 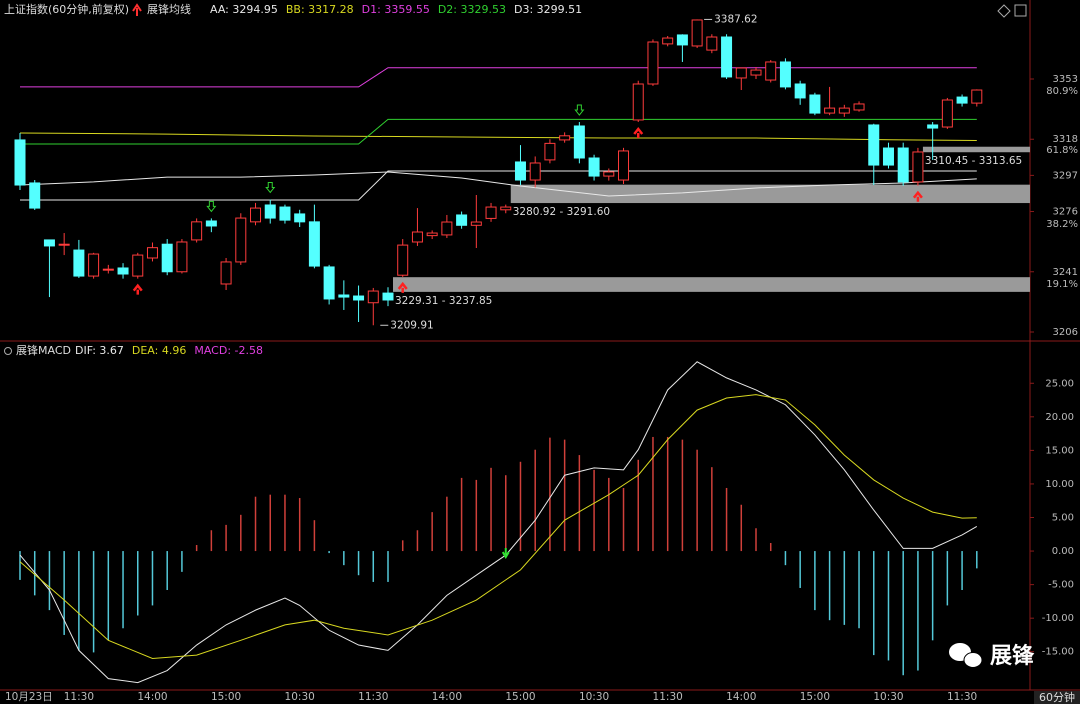 What do you see at coordinates (1065, 79) in the screenshot?
I see `y-tick-label: 3353` at bounding box center [1065, 79].